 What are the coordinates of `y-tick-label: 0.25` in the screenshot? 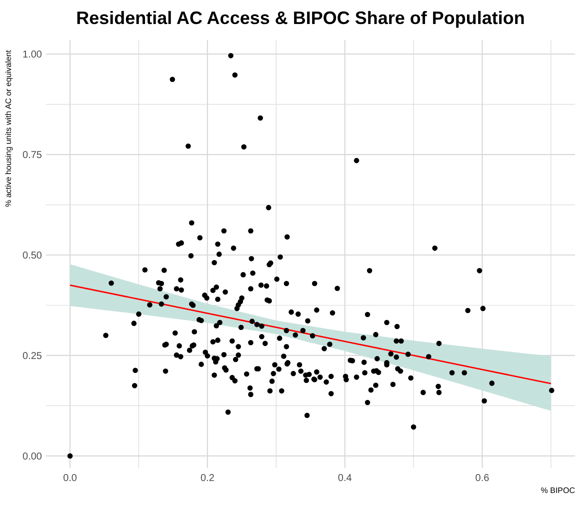 It's located at (32, 356).